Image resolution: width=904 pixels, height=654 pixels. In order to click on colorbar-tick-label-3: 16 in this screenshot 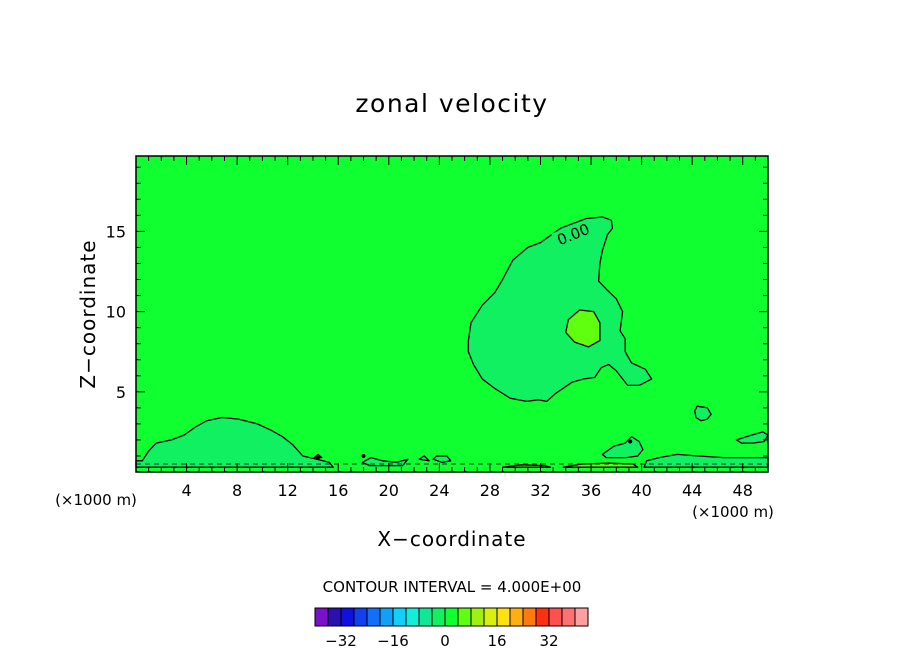, I will do `click(496, 641)`.